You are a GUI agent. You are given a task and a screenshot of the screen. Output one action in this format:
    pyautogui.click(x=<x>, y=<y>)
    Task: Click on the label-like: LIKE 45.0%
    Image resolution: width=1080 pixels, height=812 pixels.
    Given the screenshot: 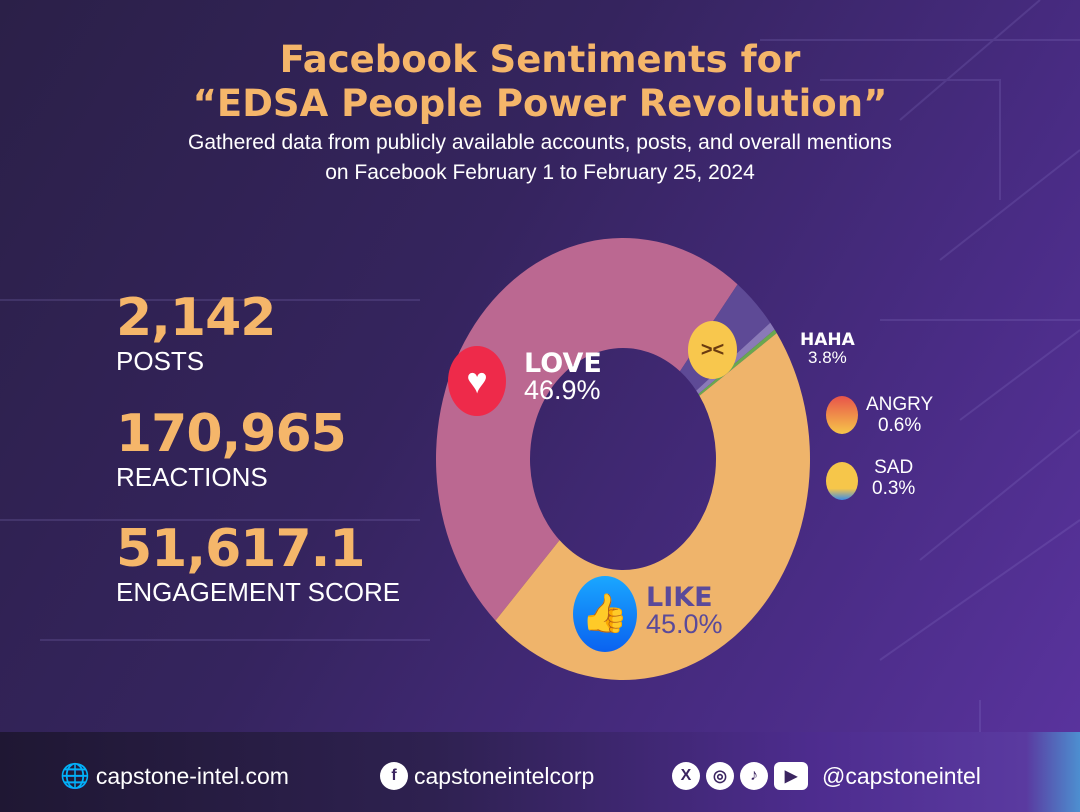 What is the action you would take?
    pyautogui.click(x=684, y=611)
    